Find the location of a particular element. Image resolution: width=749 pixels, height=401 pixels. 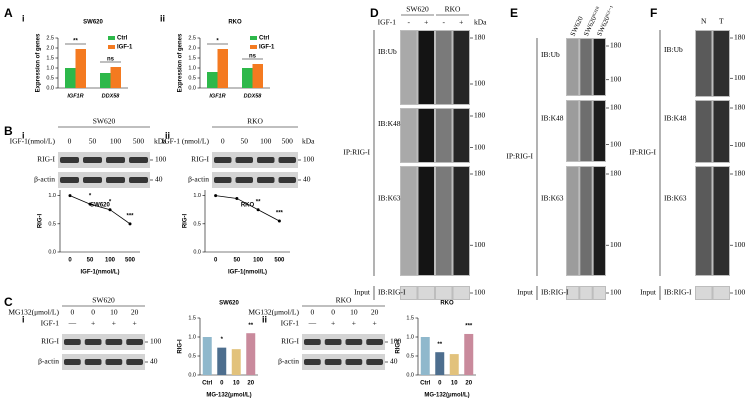

cell-line: SW620 is located at coordinates (103, 300).